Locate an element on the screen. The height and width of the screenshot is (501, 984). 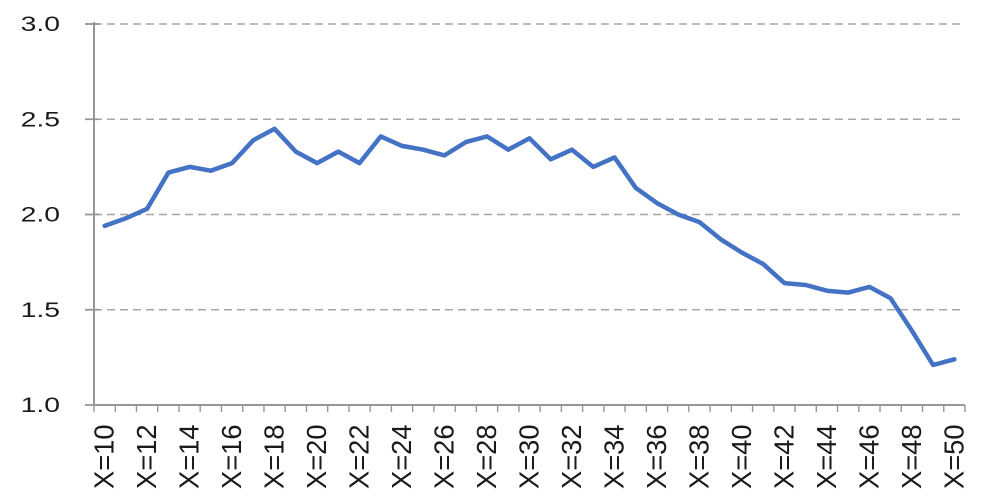
x-tick-label-X=22: X=22 is located at coordinates (359, 456).